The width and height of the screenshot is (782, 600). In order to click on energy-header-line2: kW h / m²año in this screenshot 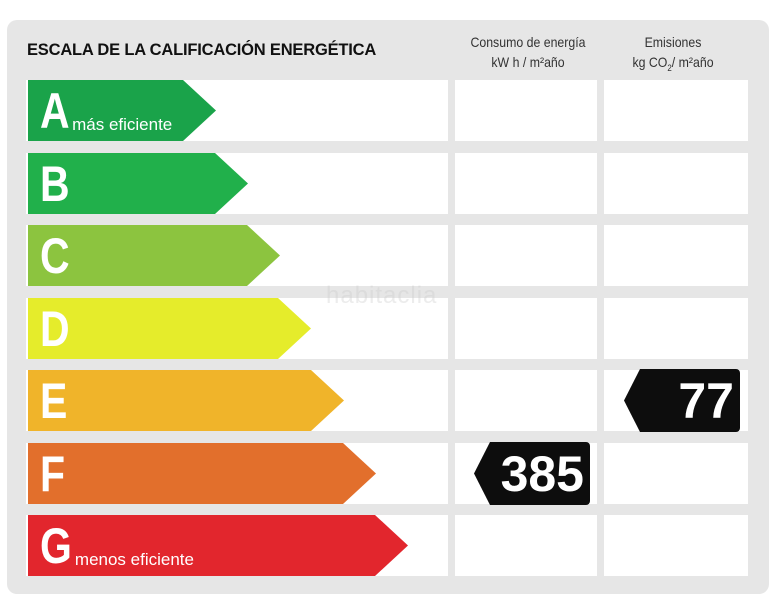, I will do `click(528, 62)`.